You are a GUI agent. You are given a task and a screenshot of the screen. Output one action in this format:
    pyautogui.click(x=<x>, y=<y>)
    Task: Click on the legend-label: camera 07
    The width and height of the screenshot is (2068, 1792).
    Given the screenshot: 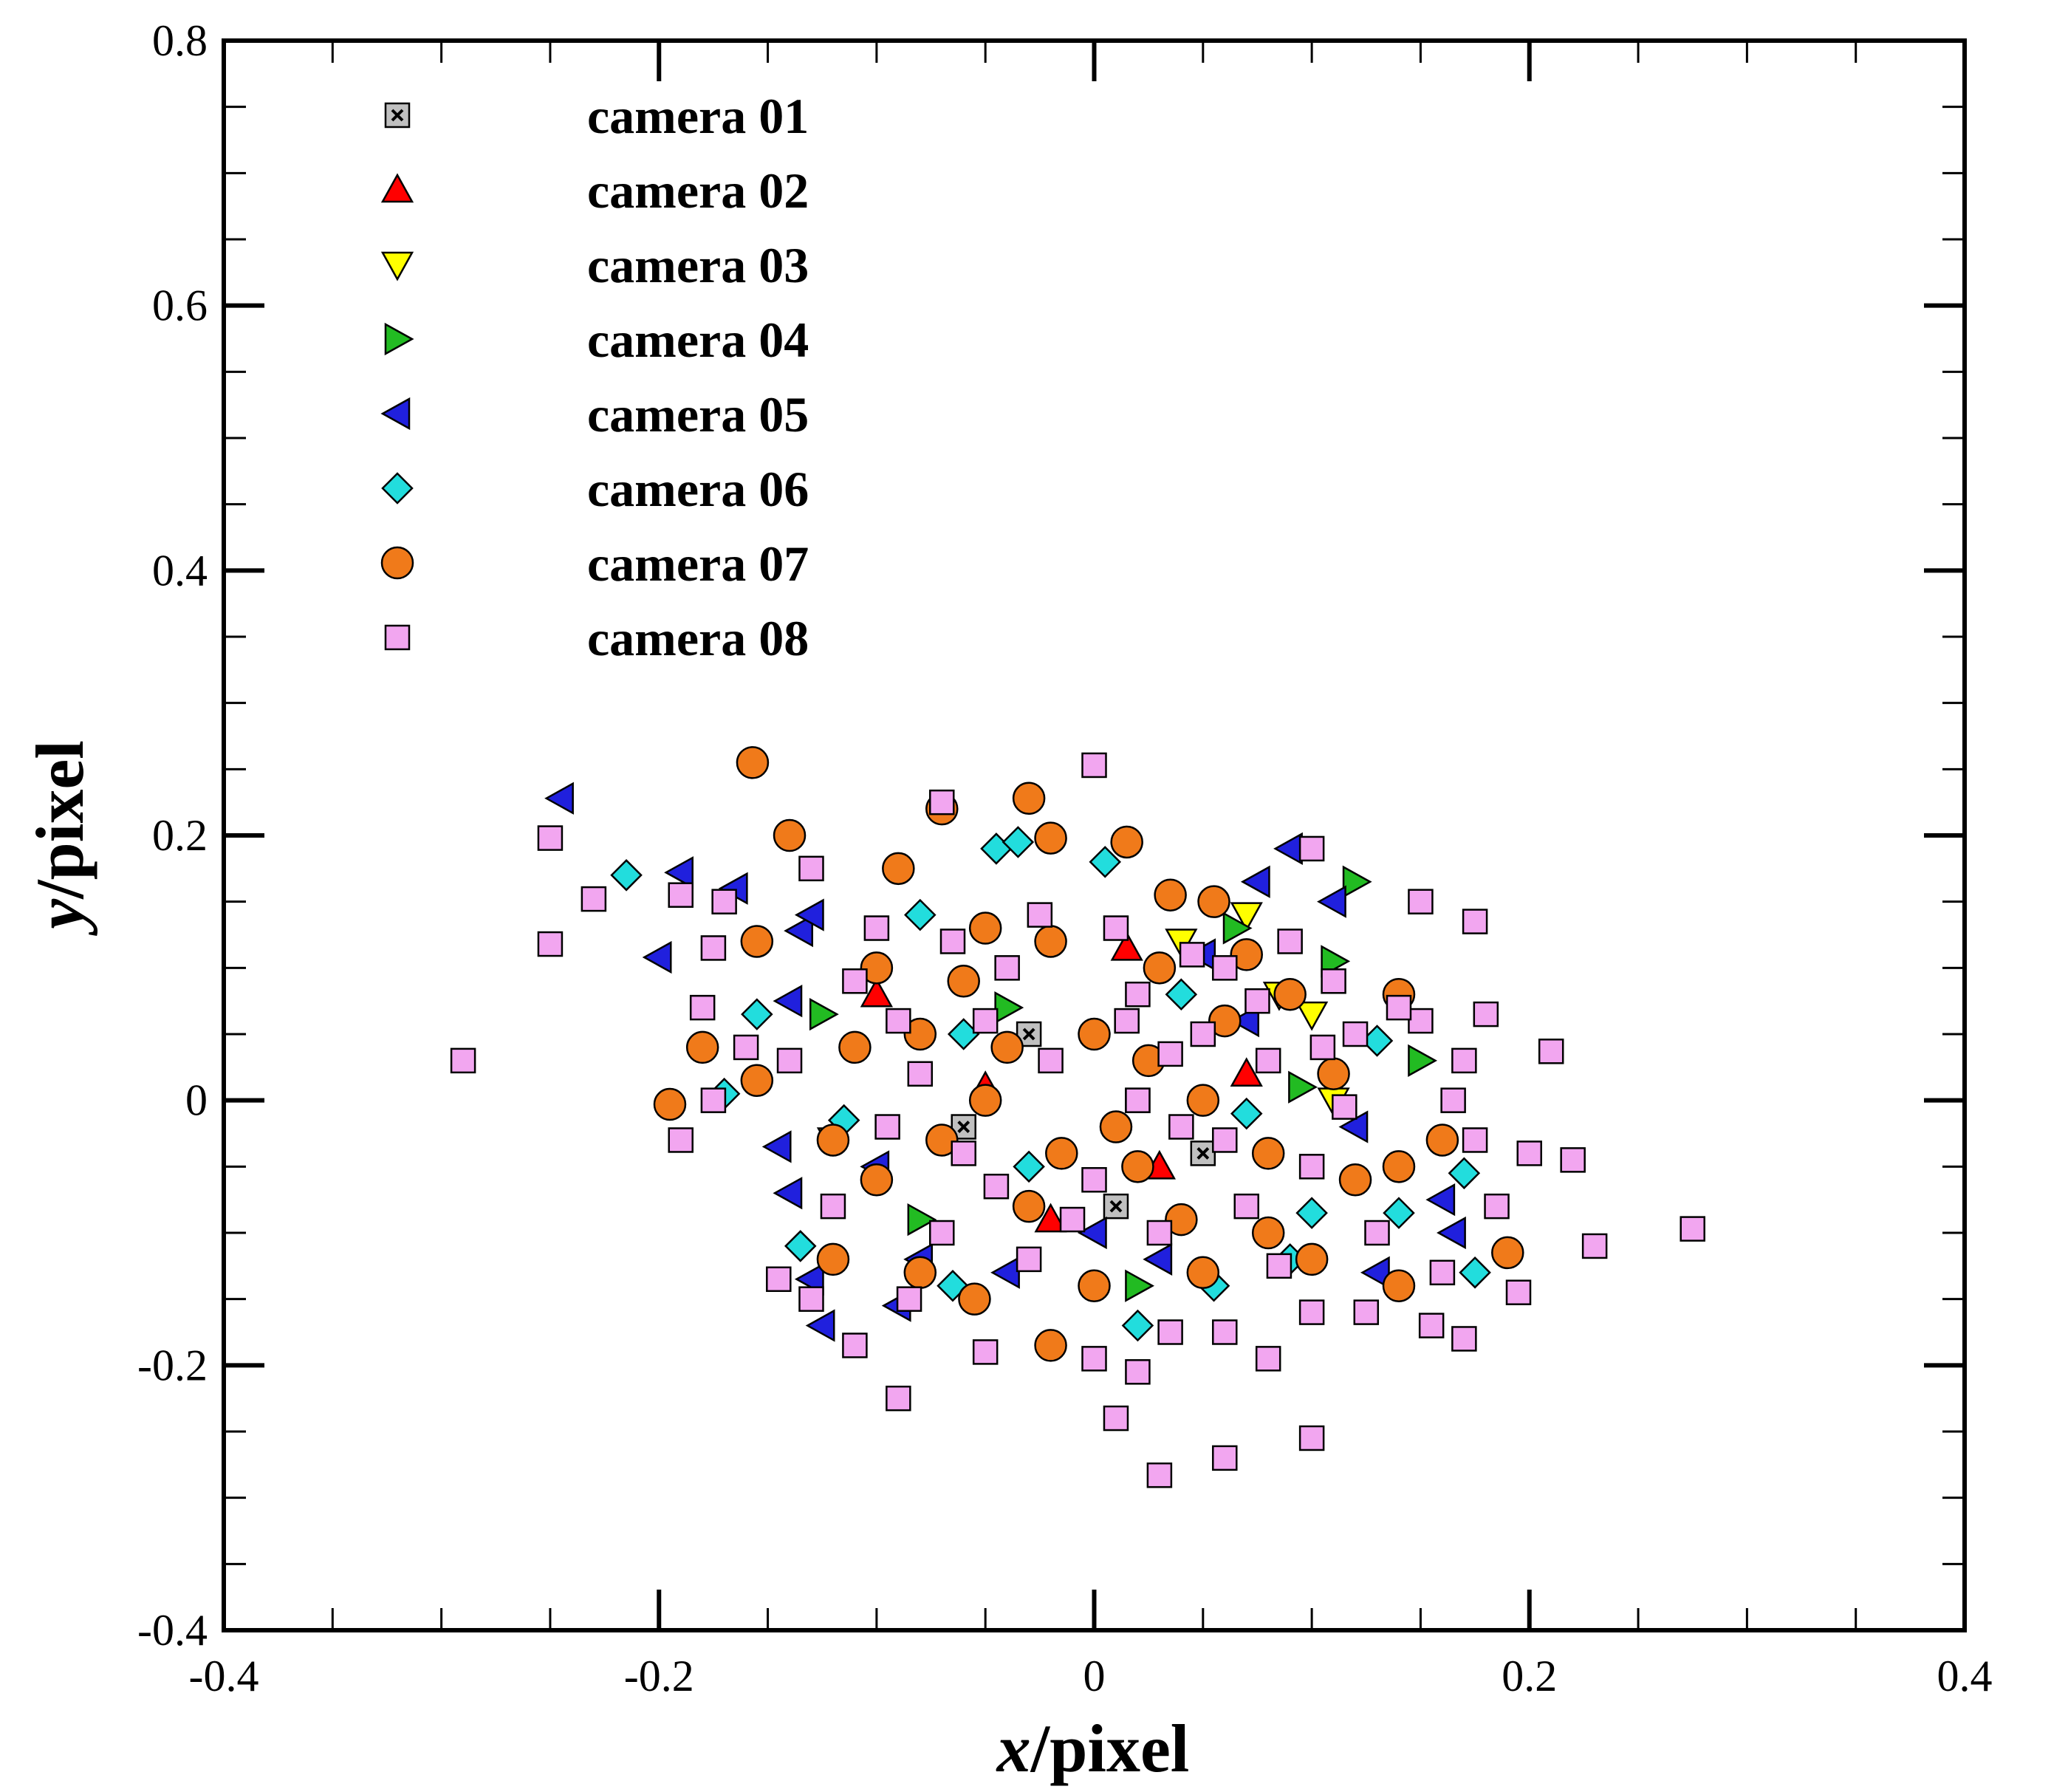 What is the action you would take?
    pyautogui.click(x=698, y=564)
    